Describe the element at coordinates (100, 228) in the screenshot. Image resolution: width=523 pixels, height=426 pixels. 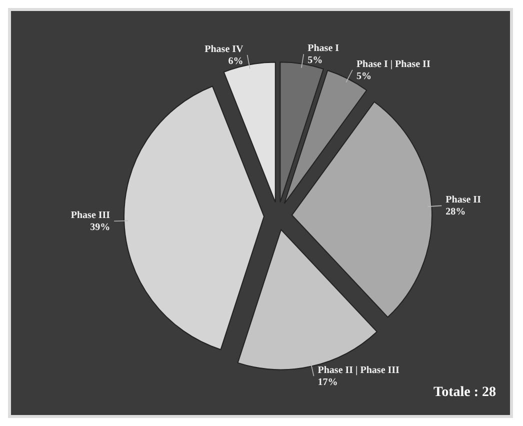
I see `data-label: 39%` at that location.